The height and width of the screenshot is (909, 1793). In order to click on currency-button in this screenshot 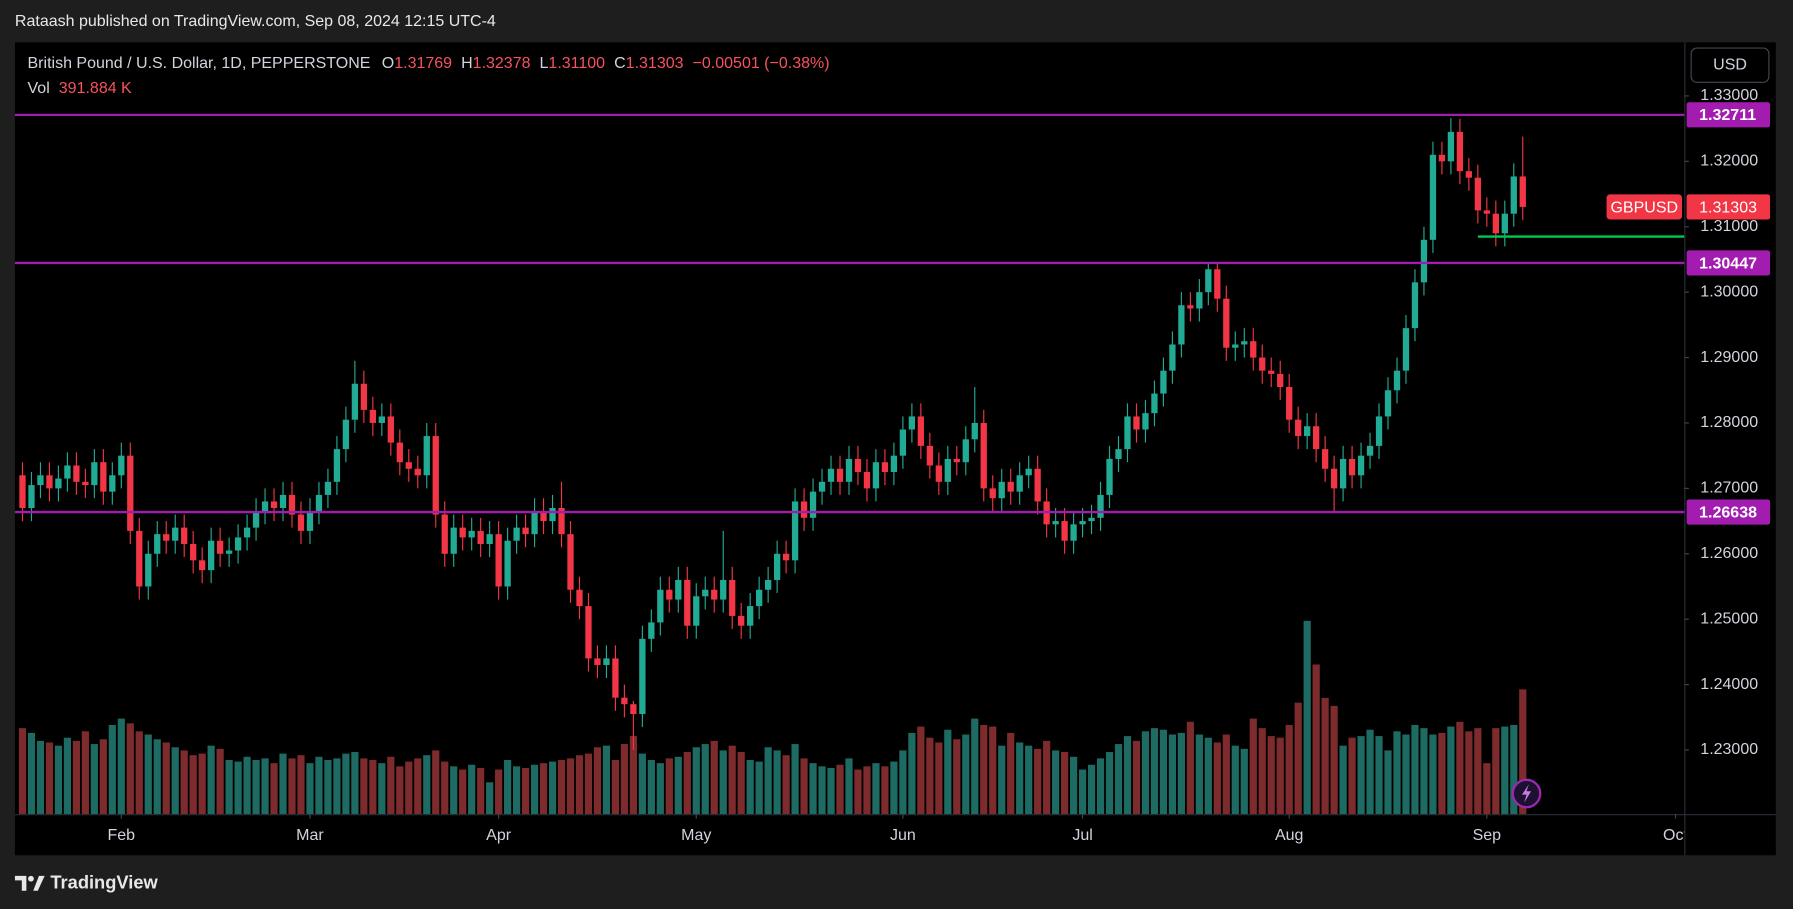, I will do `click(1730, 65)`.